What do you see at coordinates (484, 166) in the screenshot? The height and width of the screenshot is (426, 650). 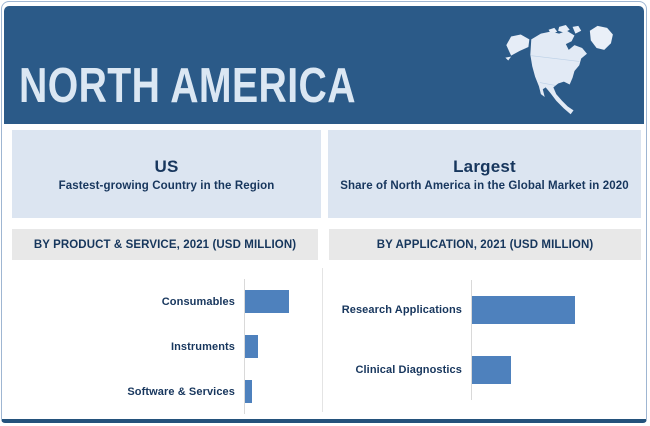 I see `highlight-heading: Largest` at bounding box center [484, 166].